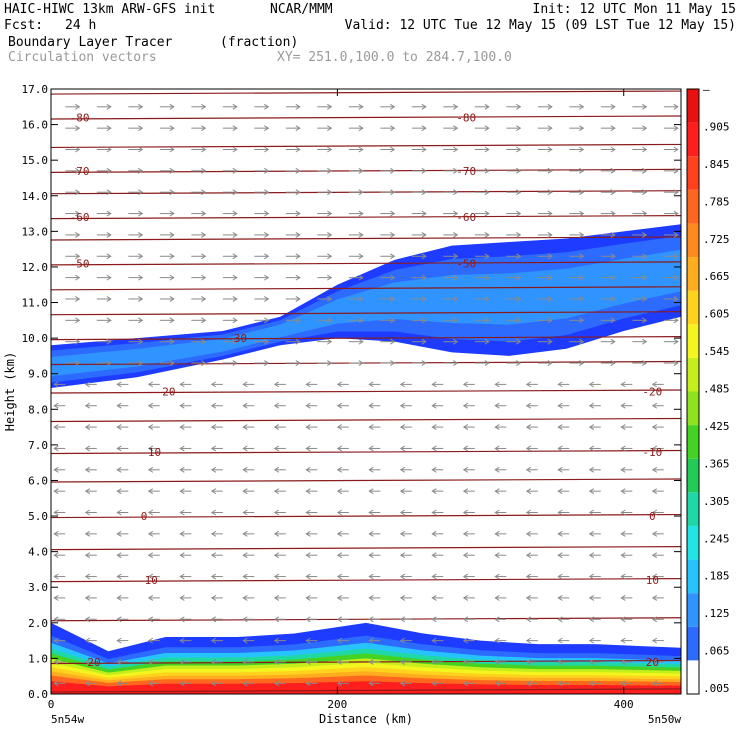 The height and width of the screenshot is (740, 740). I want to click on y-tick-label: 12.0, so click(35, 267).